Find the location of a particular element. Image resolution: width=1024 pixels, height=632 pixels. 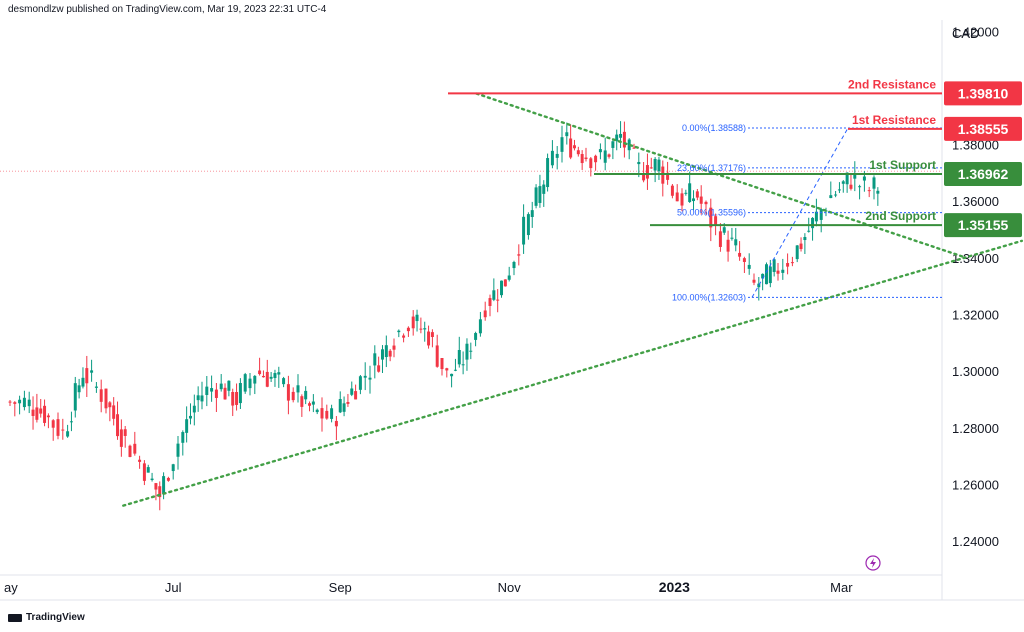

y-tick-label: 1.34000 is located at coordinates (975, 258).